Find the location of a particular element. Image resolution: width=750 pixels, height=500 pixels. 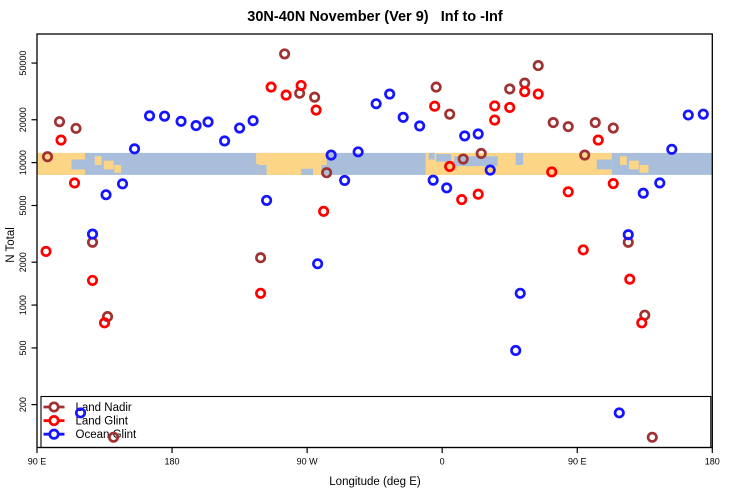

y-axis-title: N Total is located at coordinates (11, 245).